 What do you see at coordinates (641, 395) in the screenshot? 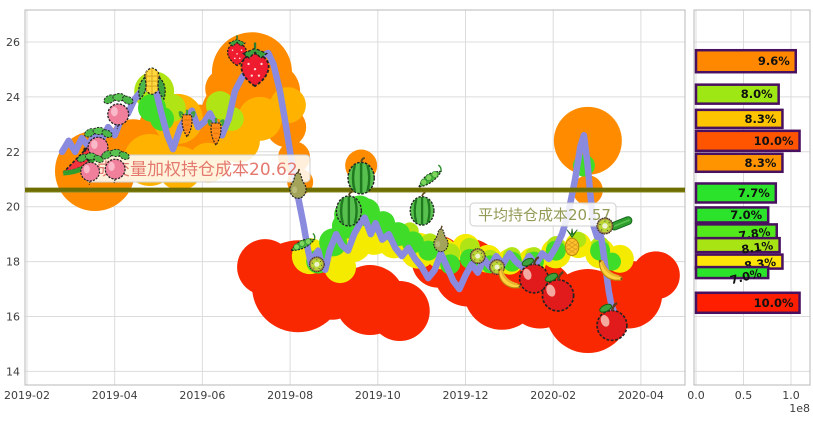
I see `x-tick-label: 2020-04` at bounding box center [641, 395].